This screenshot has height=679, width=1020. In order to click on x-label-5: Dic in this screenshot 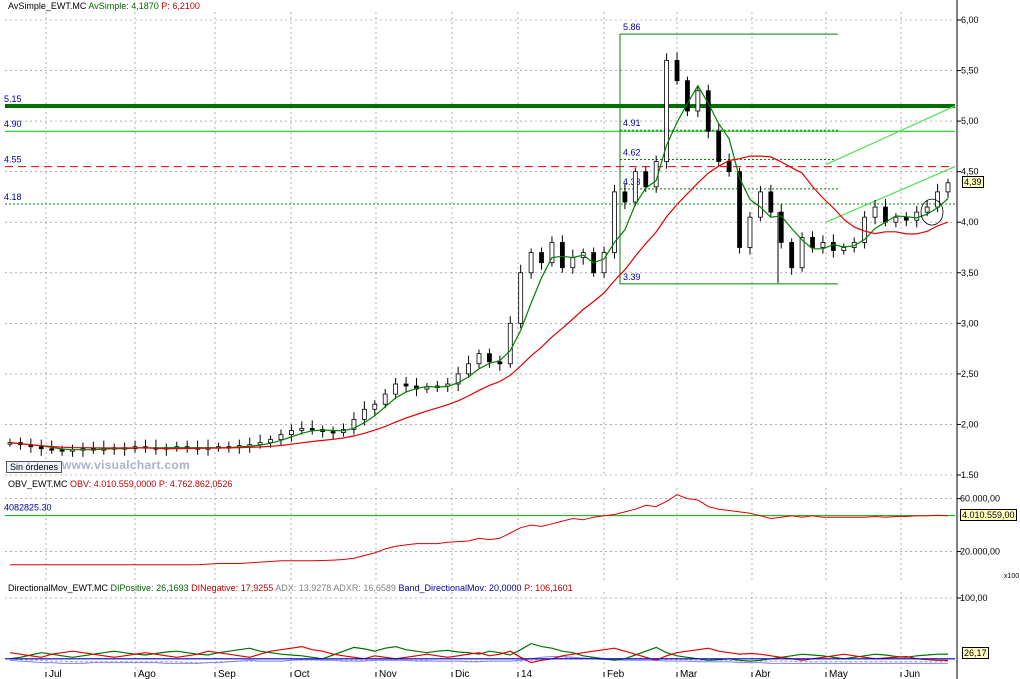, I will do `click(462, 674)`.